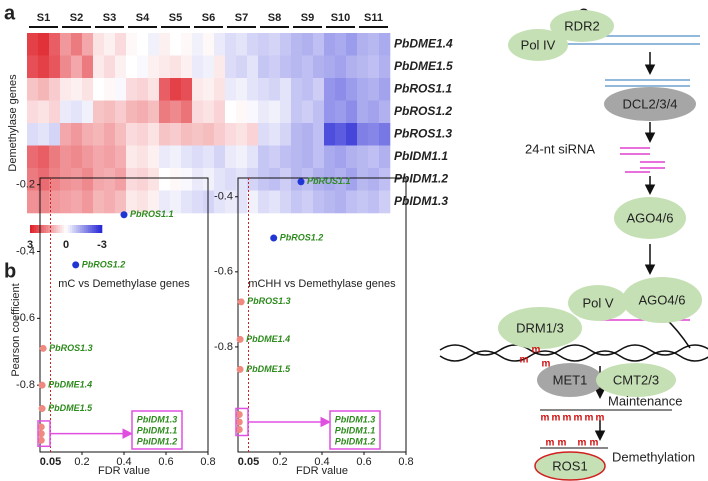 Image resolution: width=708 pixels, height=481 pixels. I want to click on point-label: PbROS1.2, so click(302, 237).